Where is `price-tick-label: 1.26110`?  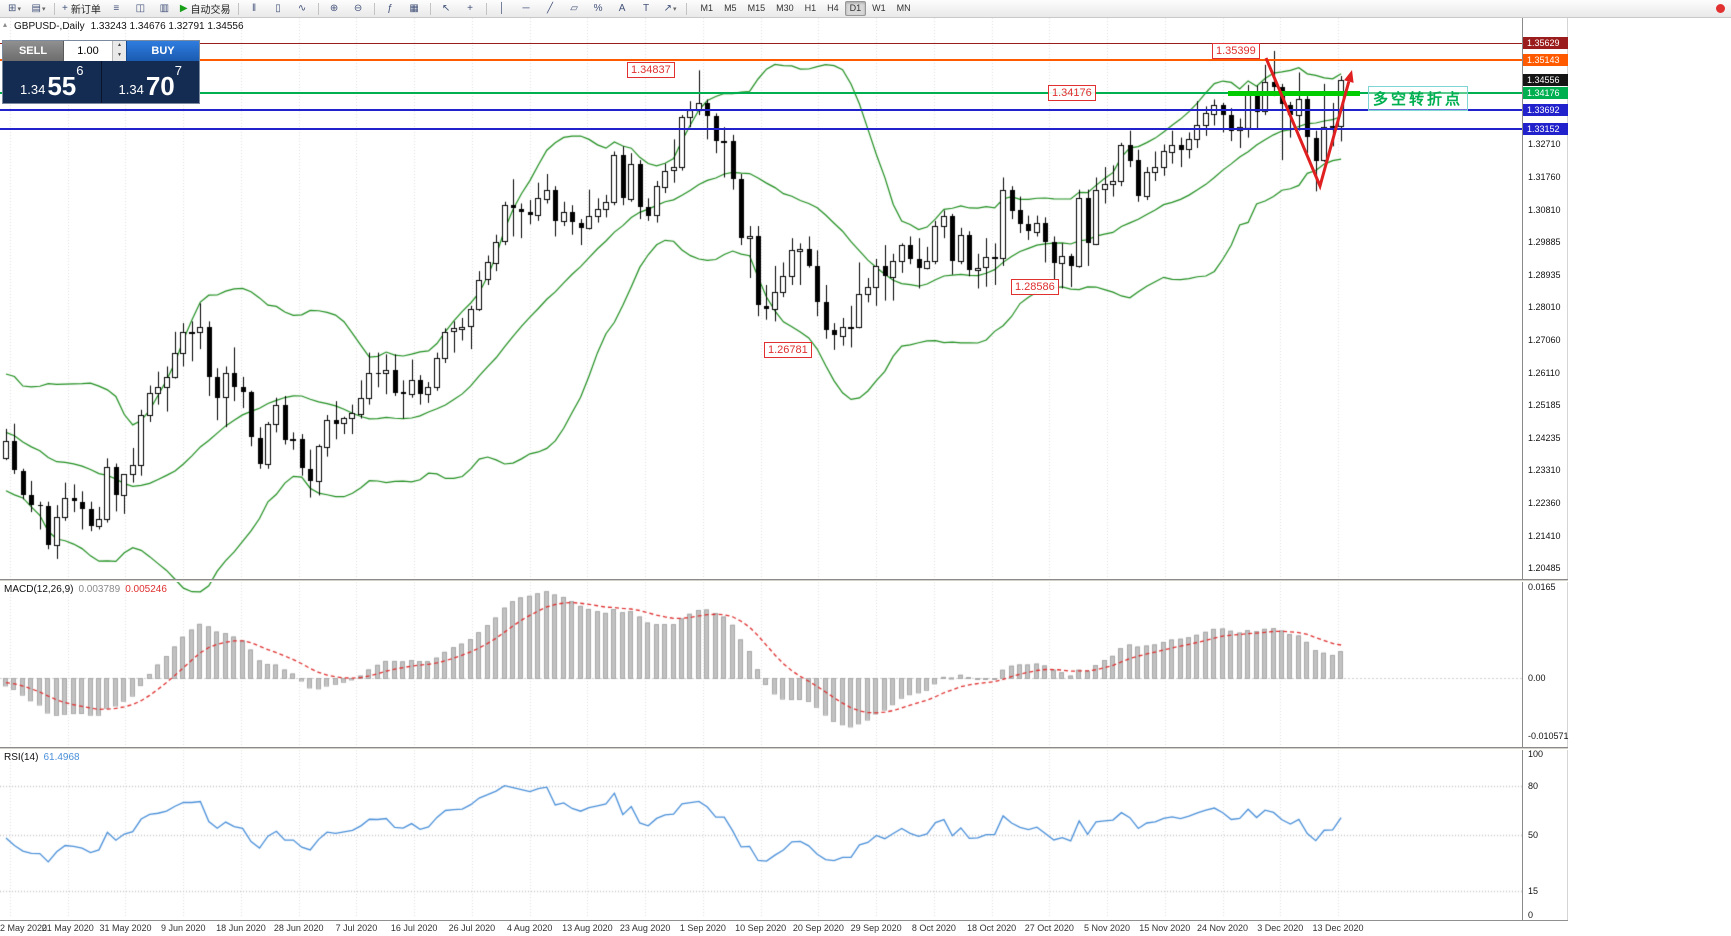
price-tick-label: 1.26110 is located at coordinates (1544, 373).